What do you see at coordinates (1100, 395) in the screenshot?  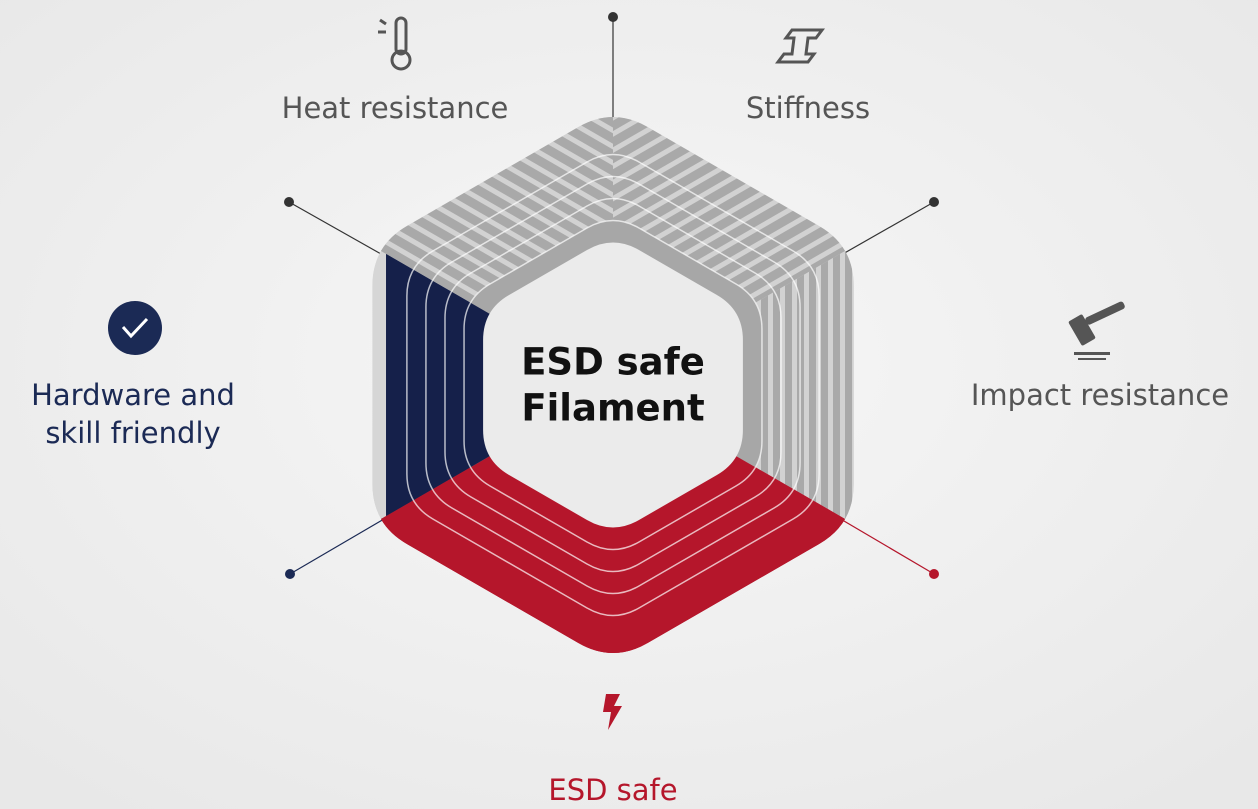 I see `property-label: Impact resistance` at bounding box center [1100, 395].